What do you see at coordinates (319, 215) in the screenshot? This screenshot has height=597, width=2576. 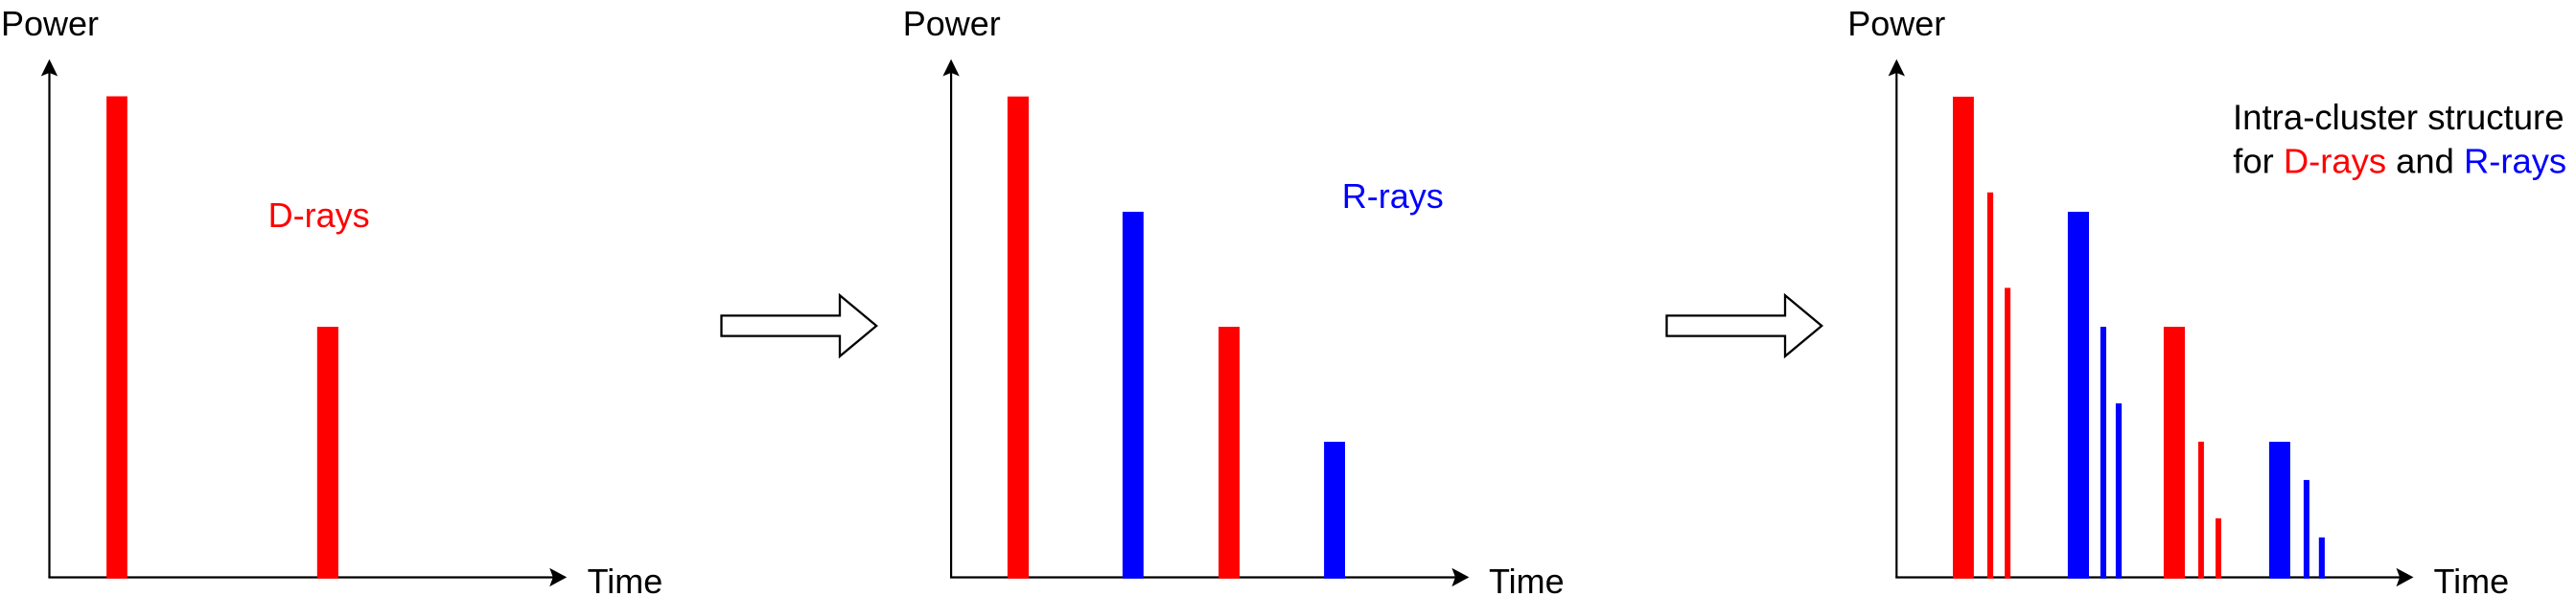 I see `svg-text: D-rays` at bounding box center [319, 215].